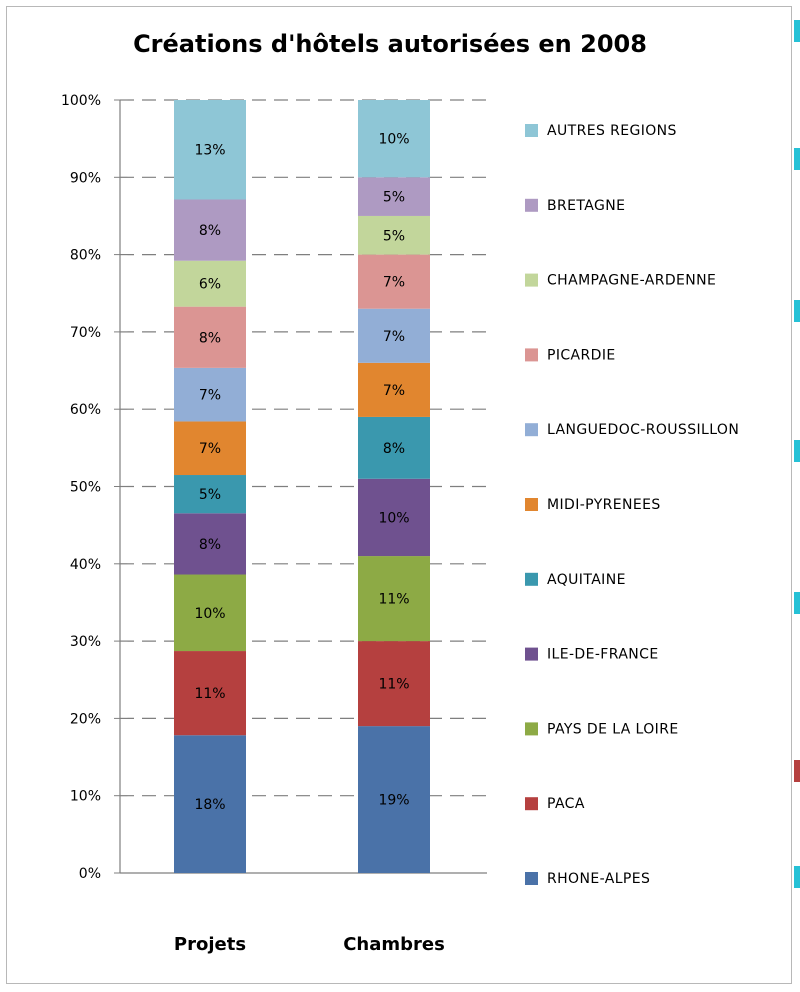  I want to click on adjacent-chart-edge, so click(797, 454).